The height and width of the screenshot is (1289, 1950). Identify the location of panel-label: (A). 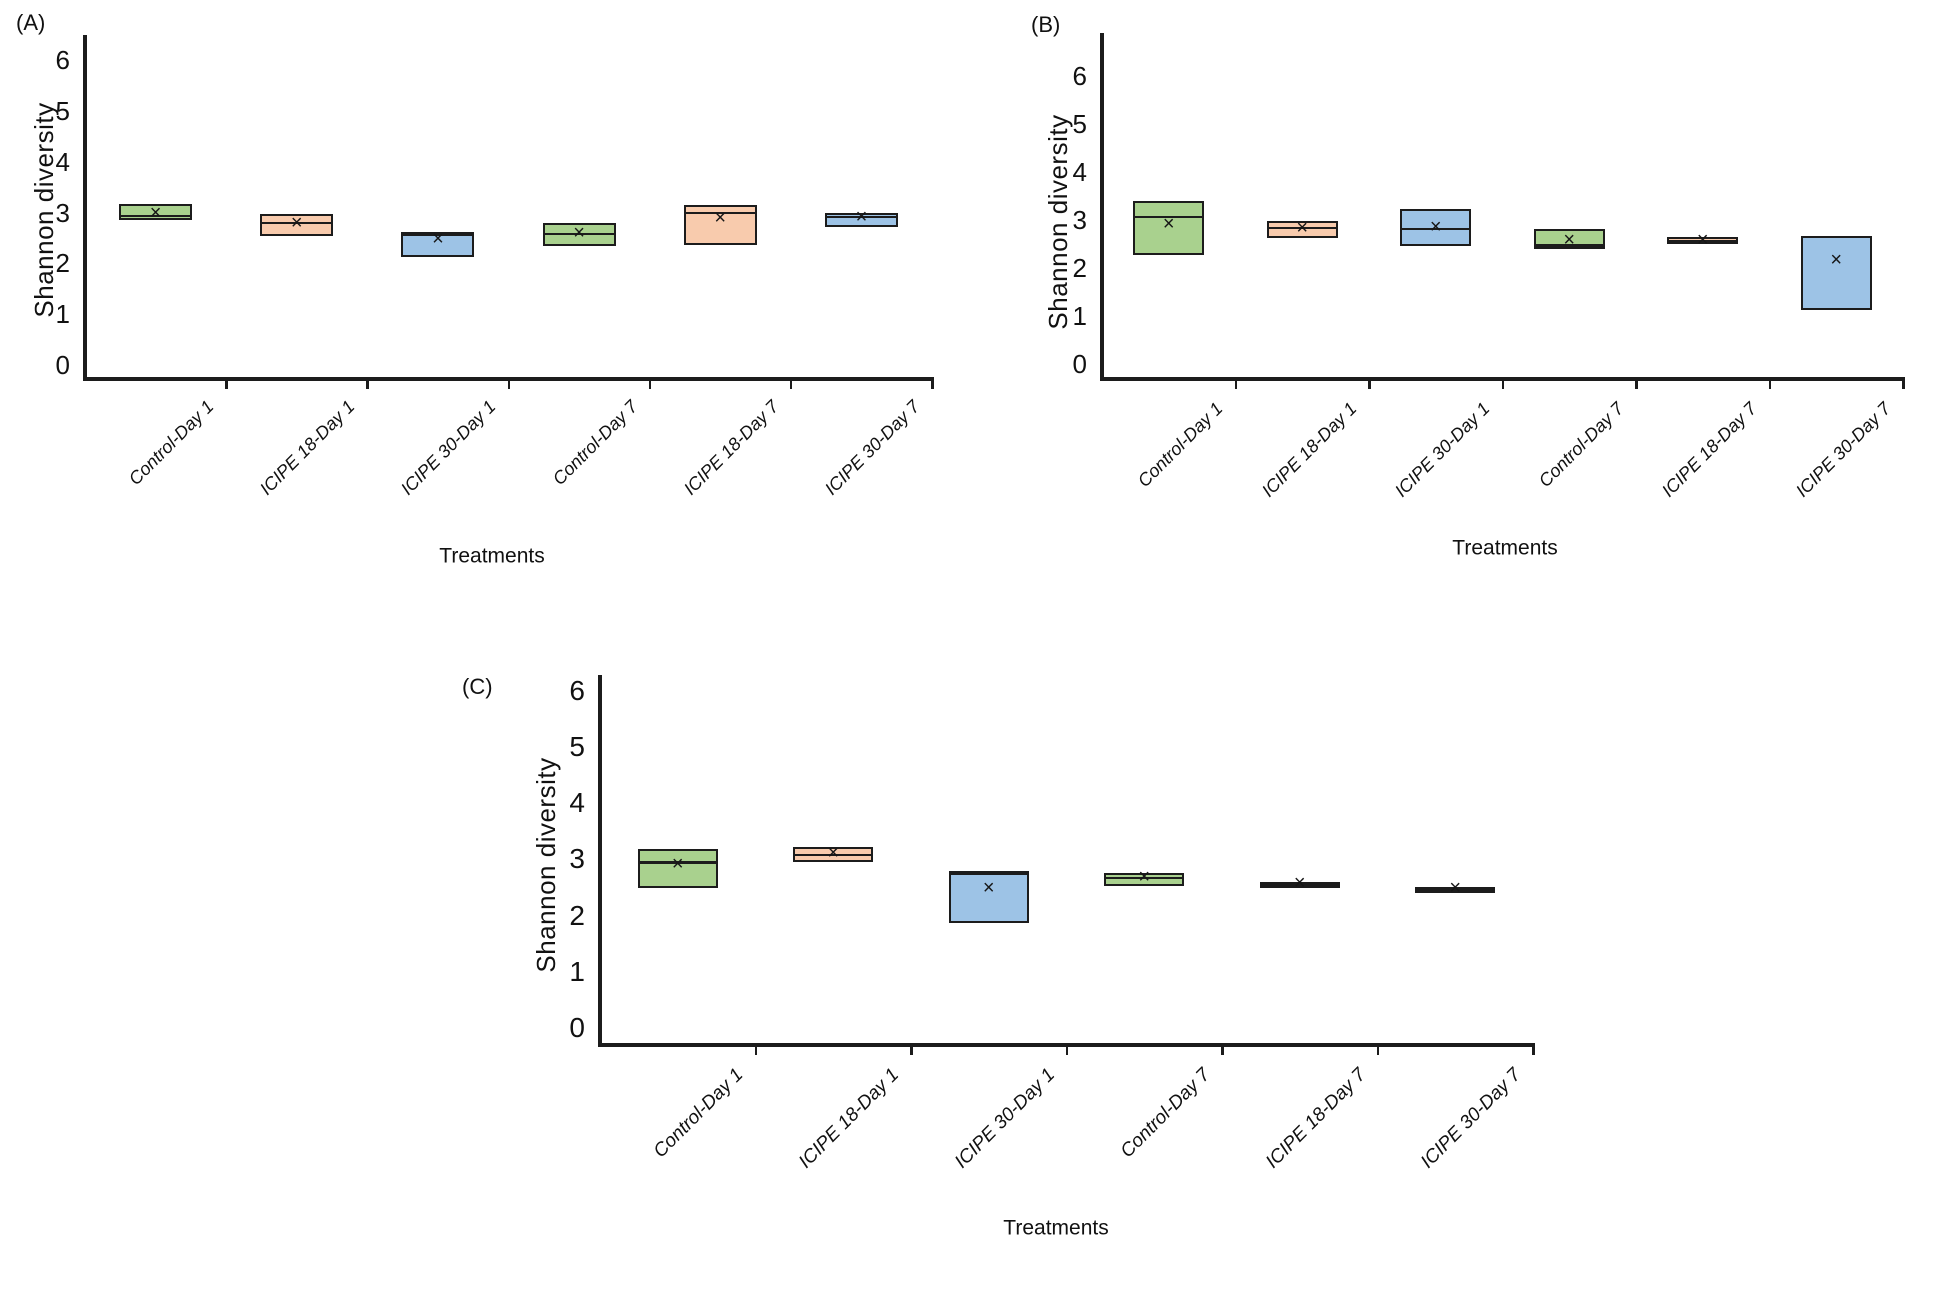
(31, 22).